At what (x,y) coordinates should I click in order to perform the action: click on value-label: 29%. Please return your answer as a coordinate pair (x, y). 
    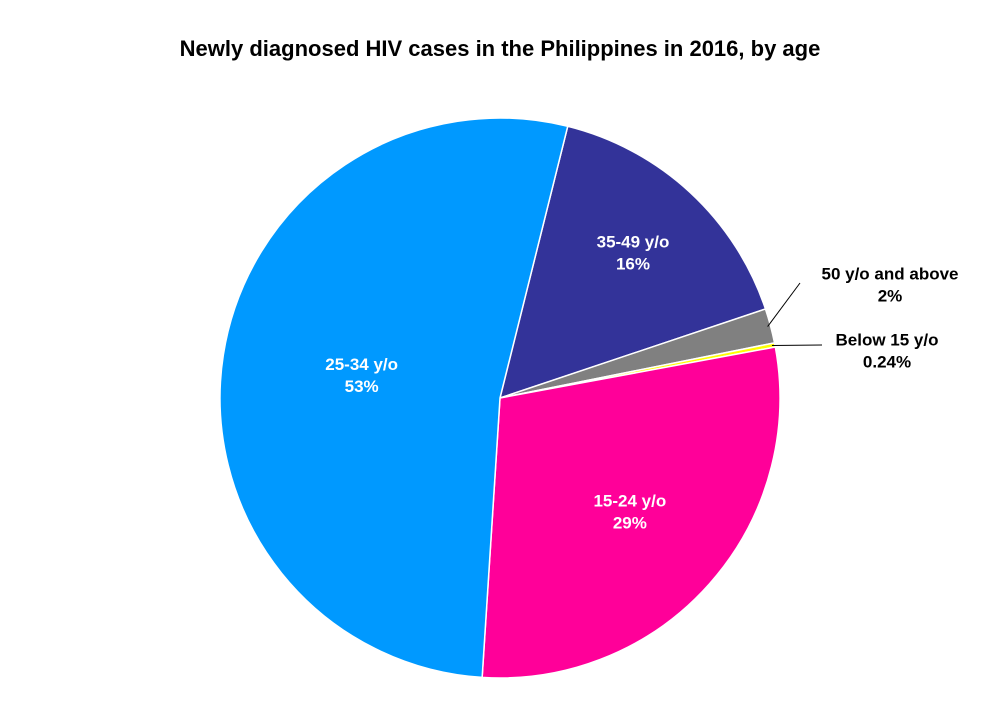
    Looking at the image, I should click on (630, 523).